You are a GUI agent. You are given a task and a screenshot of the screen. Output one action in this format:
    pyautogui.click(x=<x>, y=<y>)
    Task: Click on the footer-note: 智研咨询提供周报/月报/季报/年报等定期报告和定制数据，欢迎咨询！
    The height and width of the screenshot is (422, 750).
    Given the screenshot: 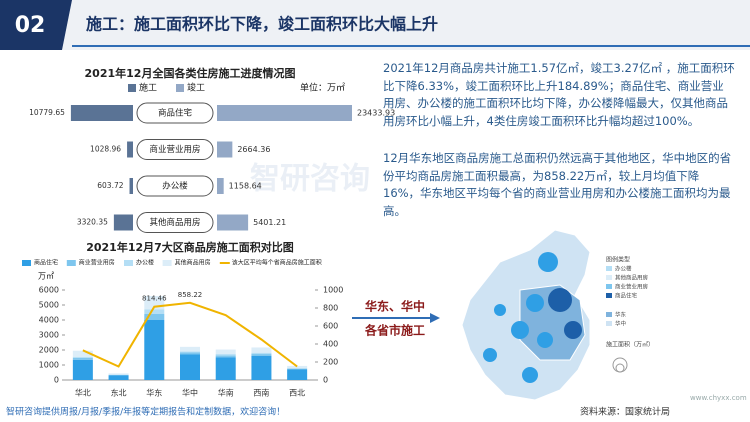 What is the action you would take?
    pyautogui.click(x=145, y=412)
    